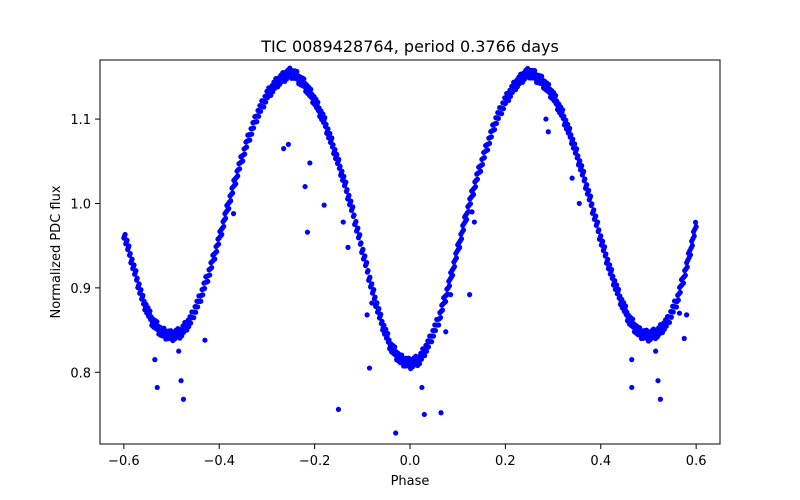 The image size is (800, 500). What do you see at coordinates (696, 461) in the screenshot?
I see `x-tick-label: 0.6` at bounding box center [696, 461].